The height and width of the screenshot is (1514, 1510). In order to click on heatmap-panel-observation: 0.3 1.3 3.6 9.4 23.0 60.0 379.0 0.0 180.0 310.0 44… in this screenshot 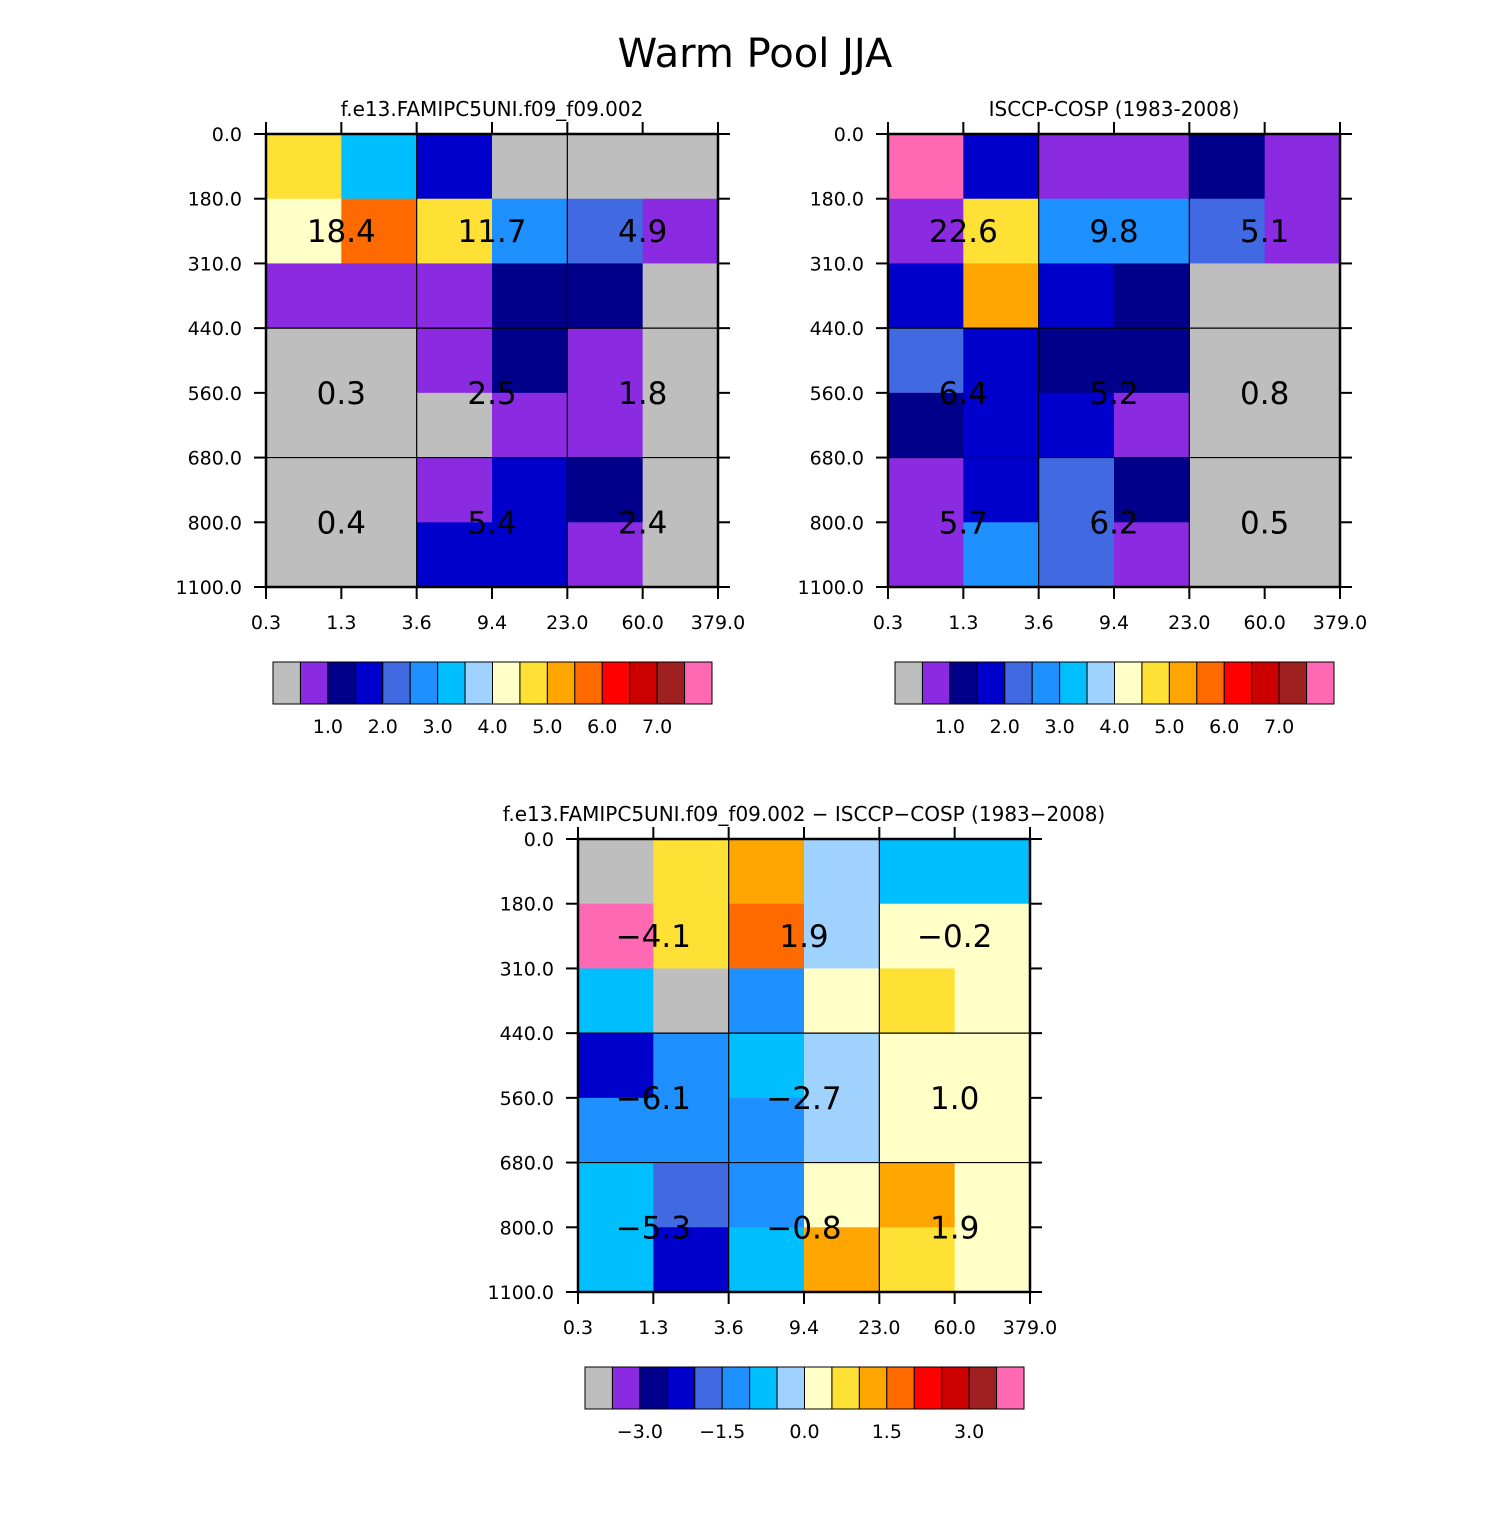, I will do `click(1083, 365)`.